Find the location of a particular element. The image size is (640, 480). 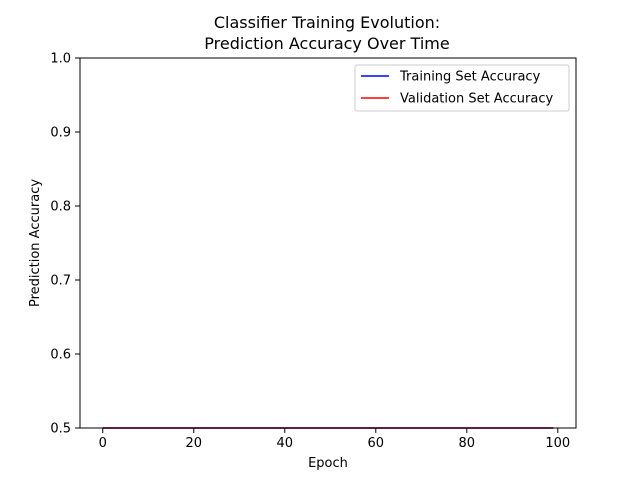

chart-title-line-2: Prediction Accuracy Over Time is located at coordinates (326, 43).